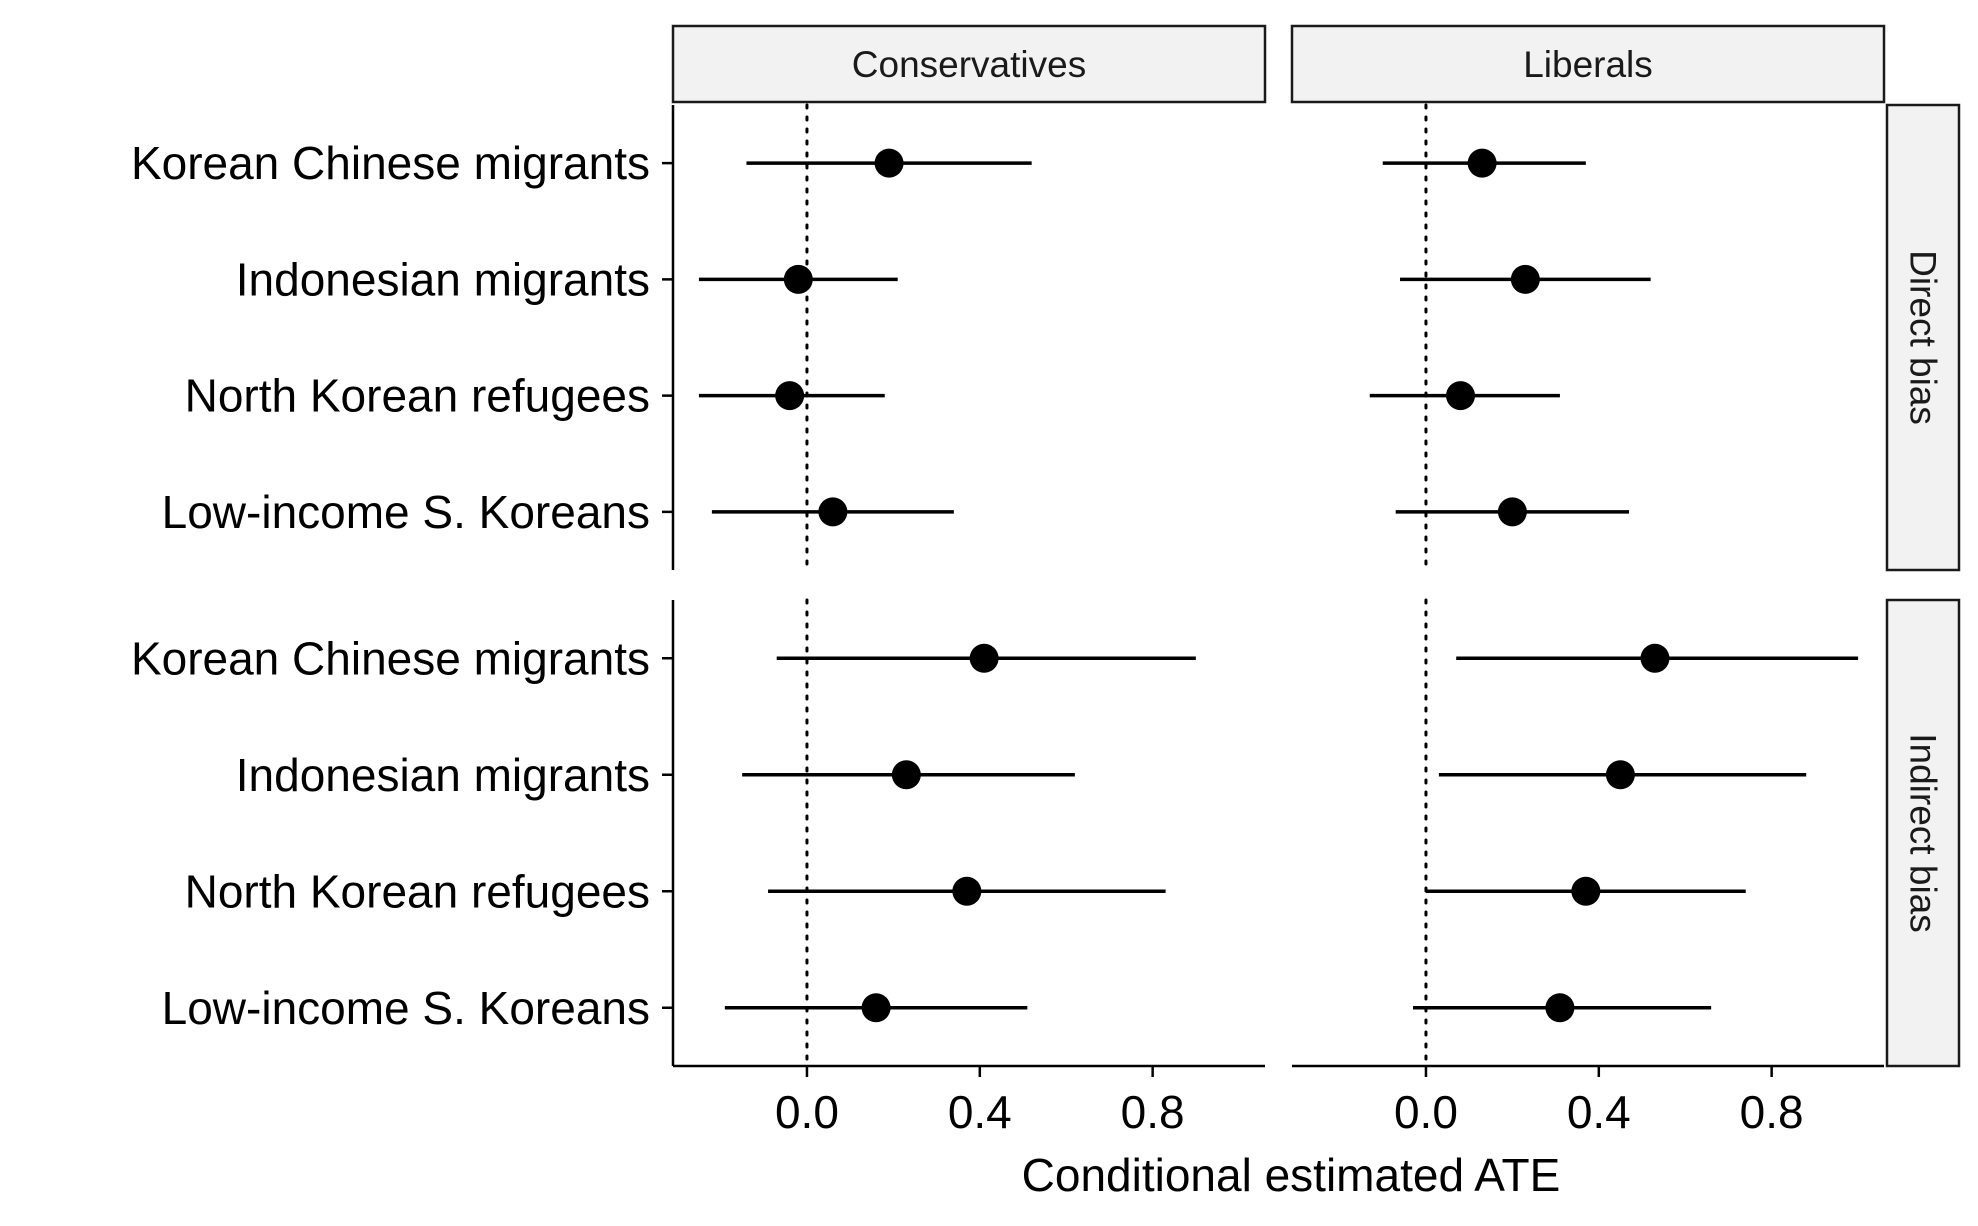 Image resolution: width=1978 pixels, height=1226 pixels. I want to click on strip-label-indirect-bias: Indirect bias, so click(1923, 833).